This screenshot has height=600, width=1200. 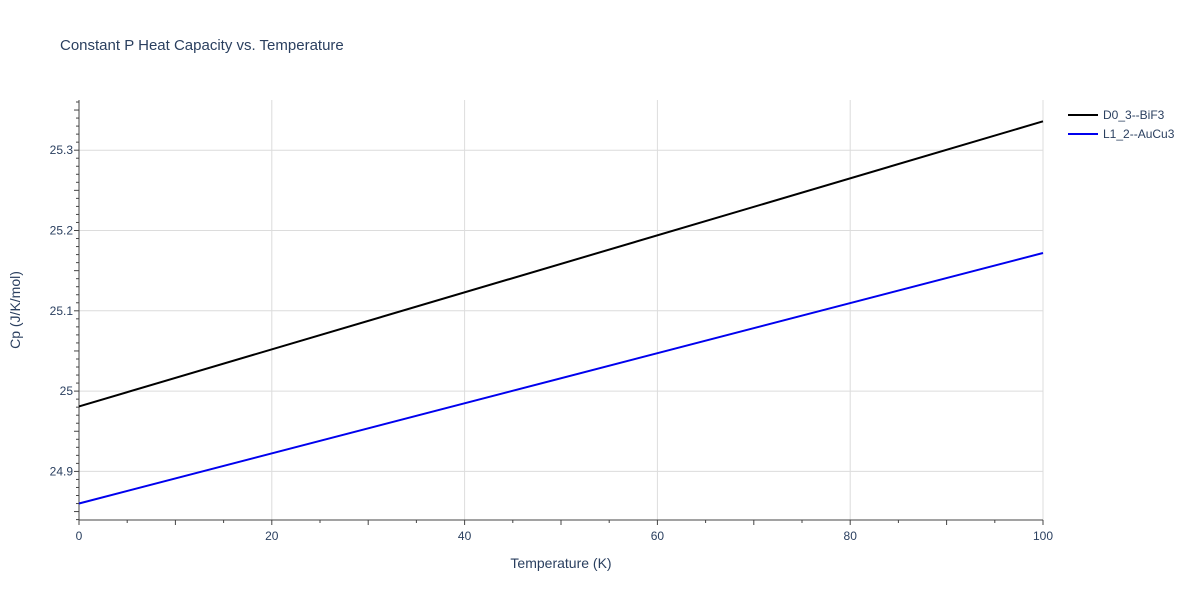 What do you see at coordinates (1134, 115) in the screenshot?
I see `legend-label: D0_3--BiF3` at bounding box center [1134, 115].